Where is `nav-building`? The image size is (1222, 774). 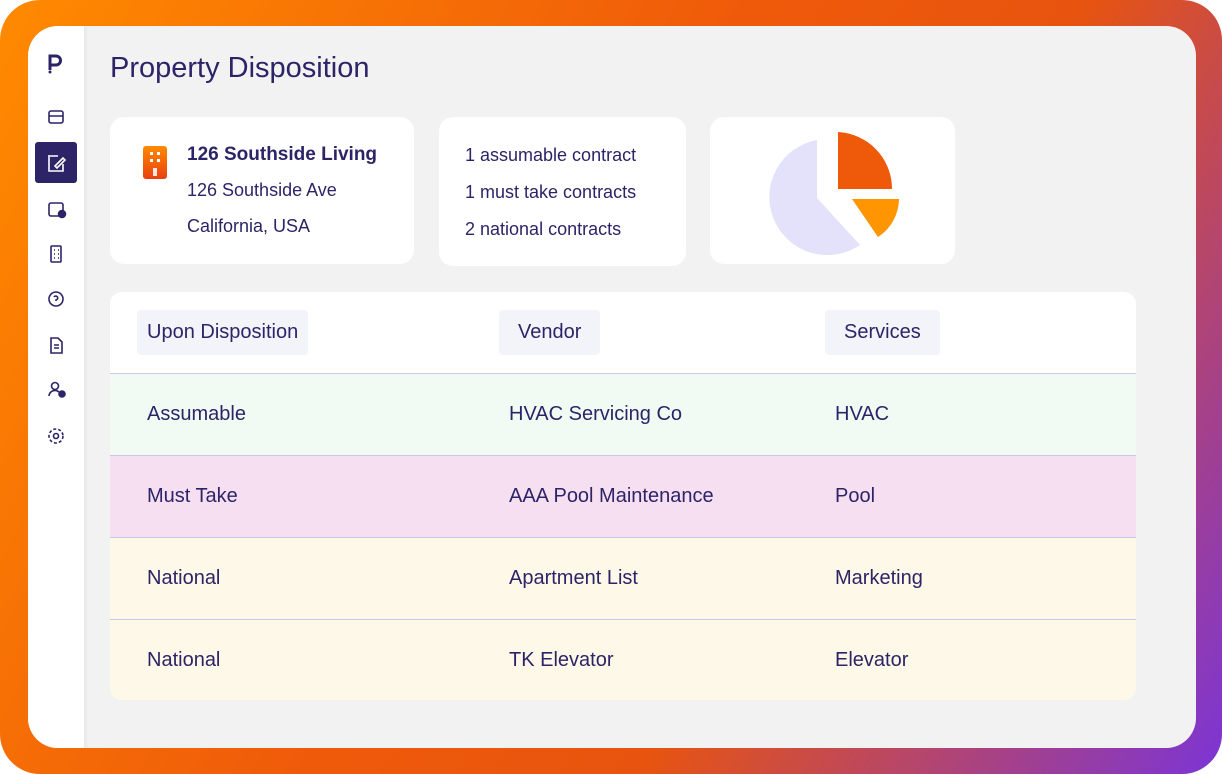 nav-building is located at coordinates (56, 254).